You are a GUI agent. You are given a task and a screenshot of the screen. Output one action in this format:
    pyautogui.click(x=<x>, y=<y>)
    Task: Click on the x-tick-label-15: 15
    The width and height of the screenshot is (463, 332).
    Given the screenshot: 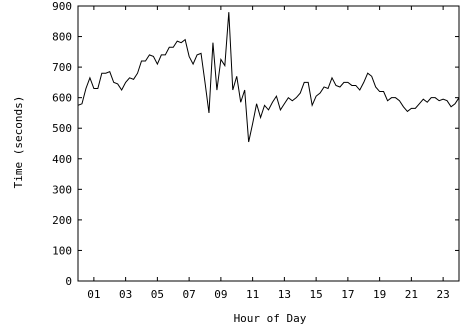 What is the action you would take?
    pyautogui.click(x=316, y=294)
    